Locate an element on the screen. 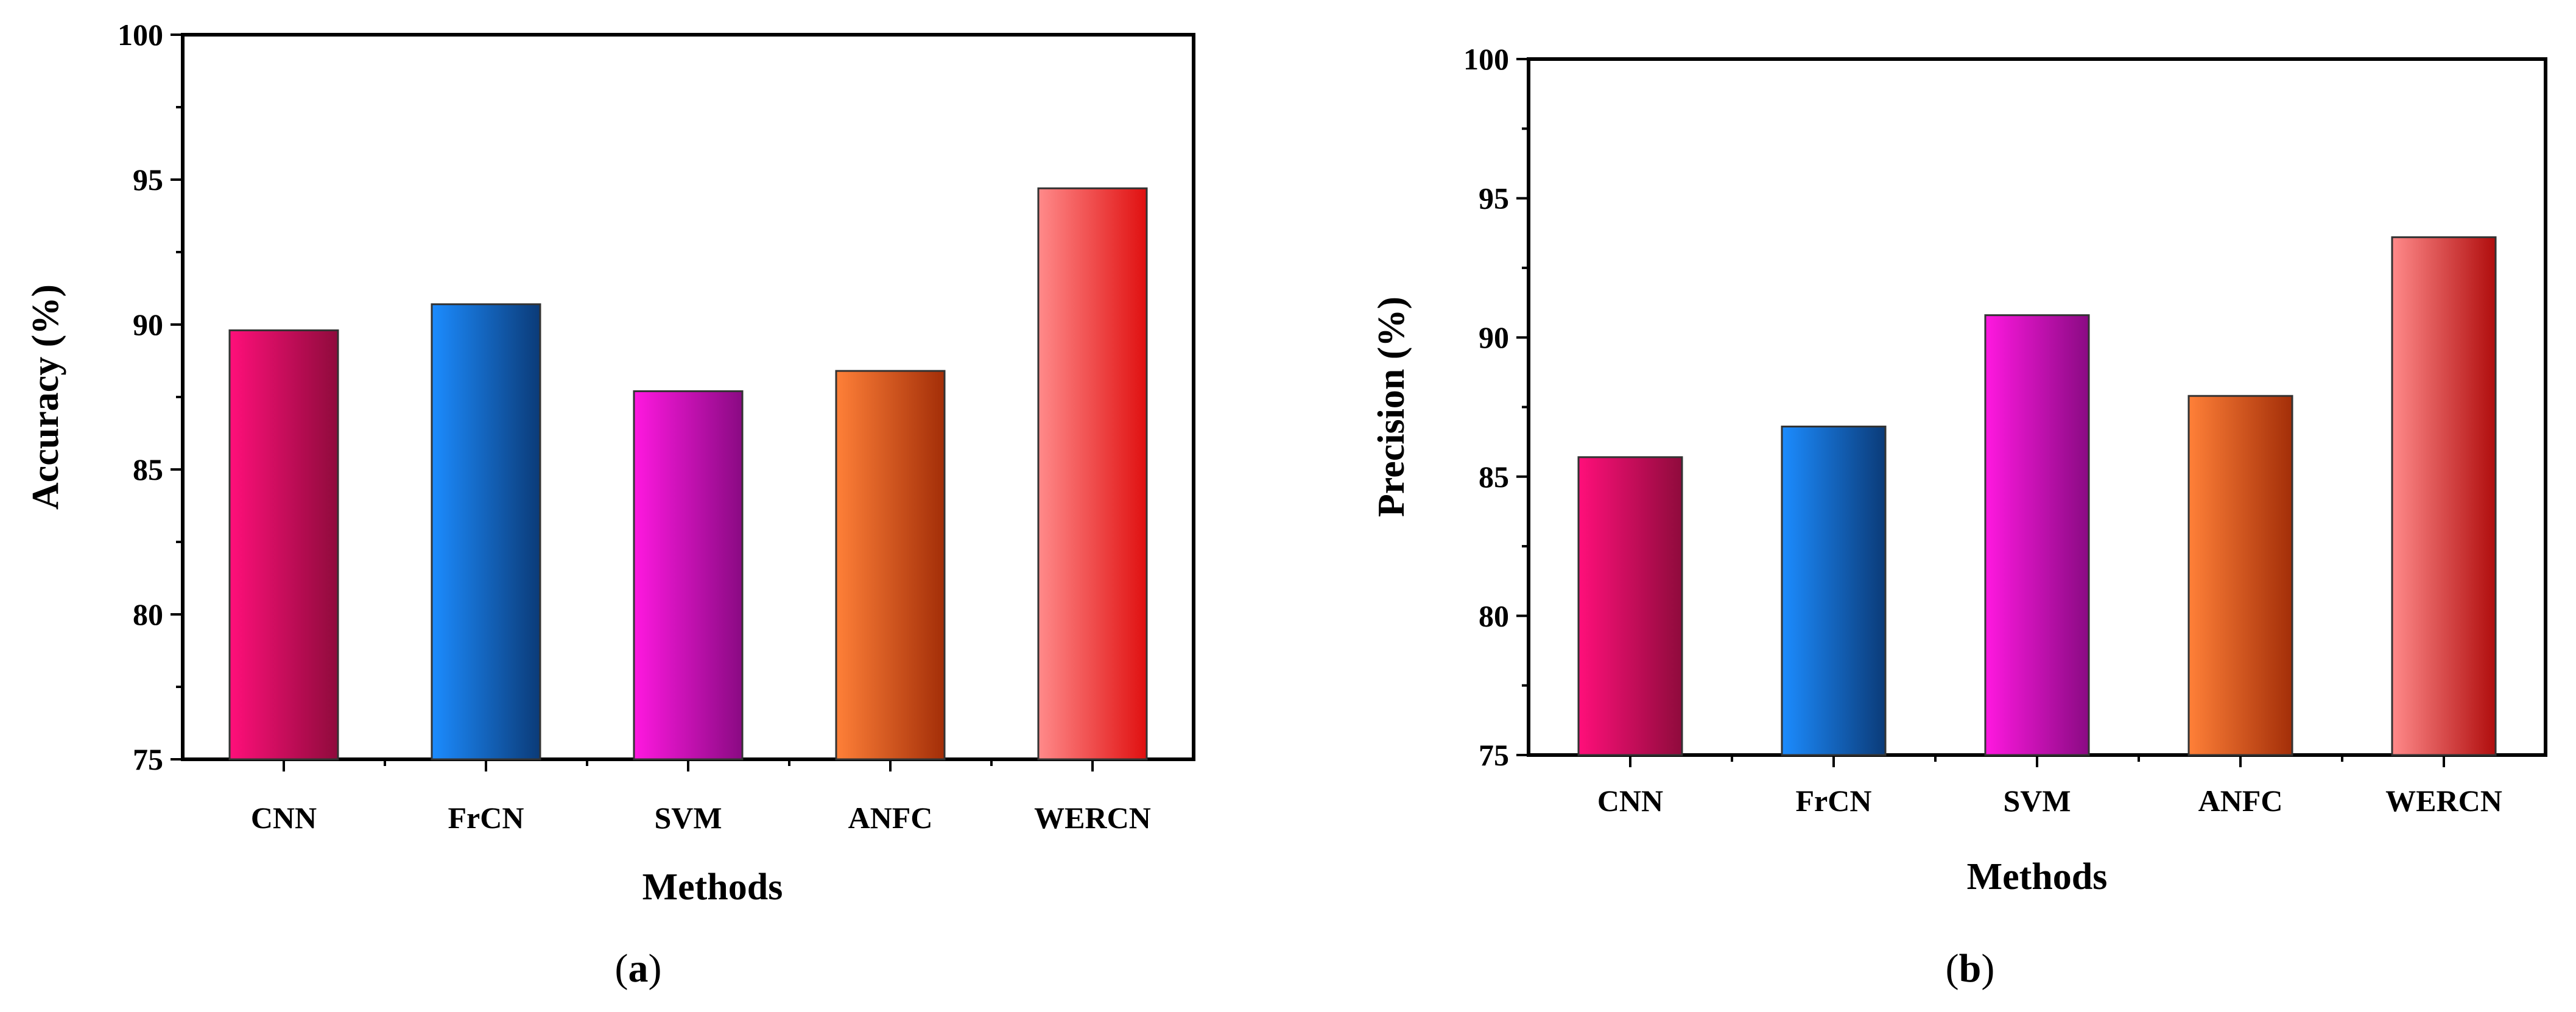  panel-label: (a) is located at coordinates (638, 969).